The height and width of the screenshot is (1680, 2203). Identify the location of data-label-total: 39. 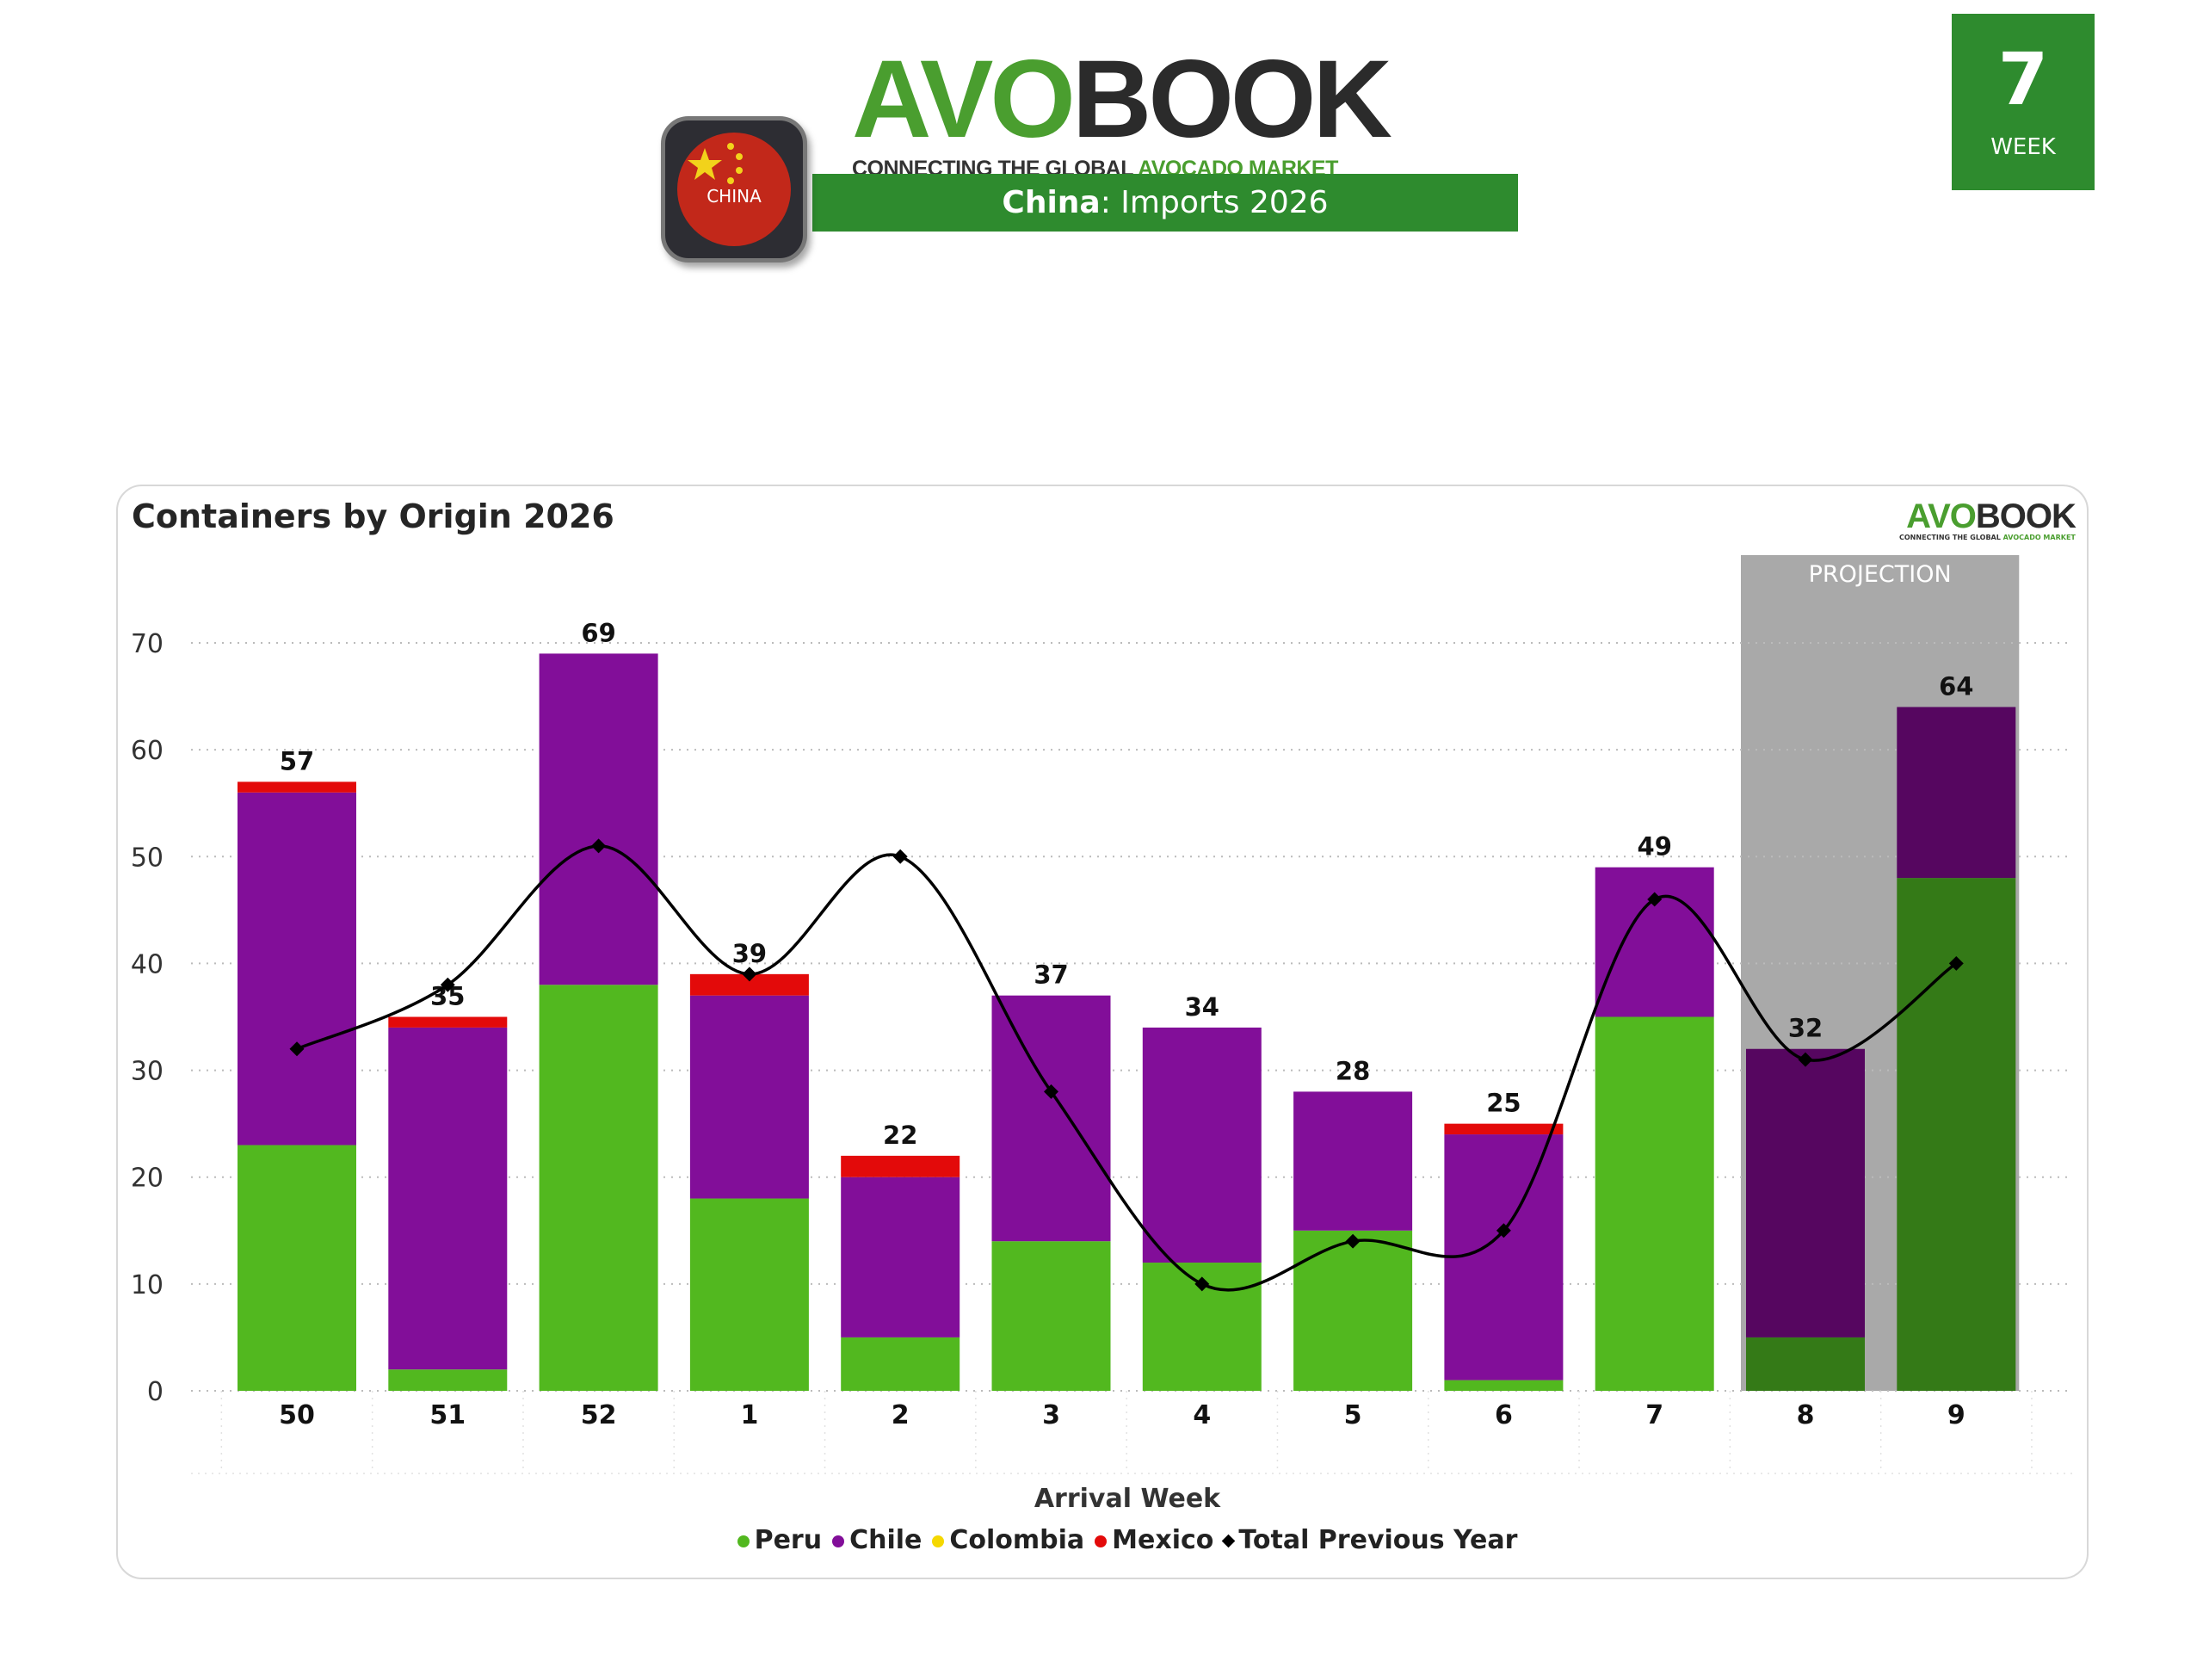
(750, 953).